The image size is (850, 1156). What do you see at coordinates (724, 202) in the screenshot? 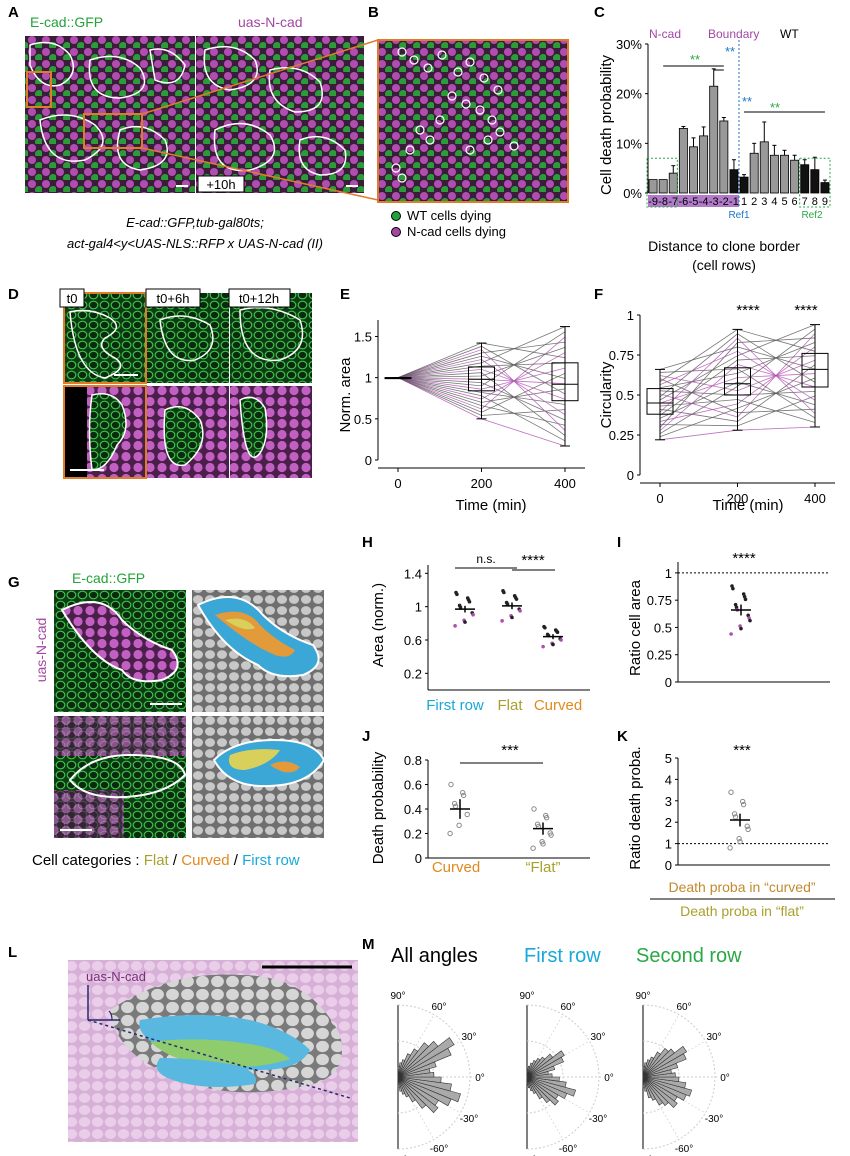
I see `c-x-tick-label: -2` at bounding box center [724, 202].